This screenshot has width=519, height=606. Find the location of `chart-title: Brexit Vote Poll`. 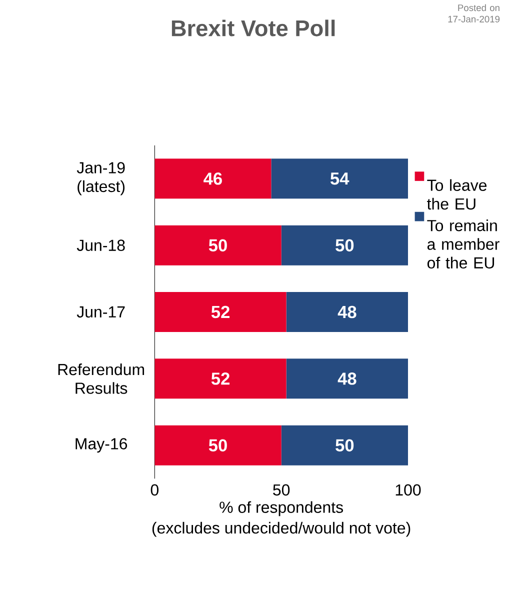

chart-title: Brexit Vote Poll is located at coordinates (253, 28).